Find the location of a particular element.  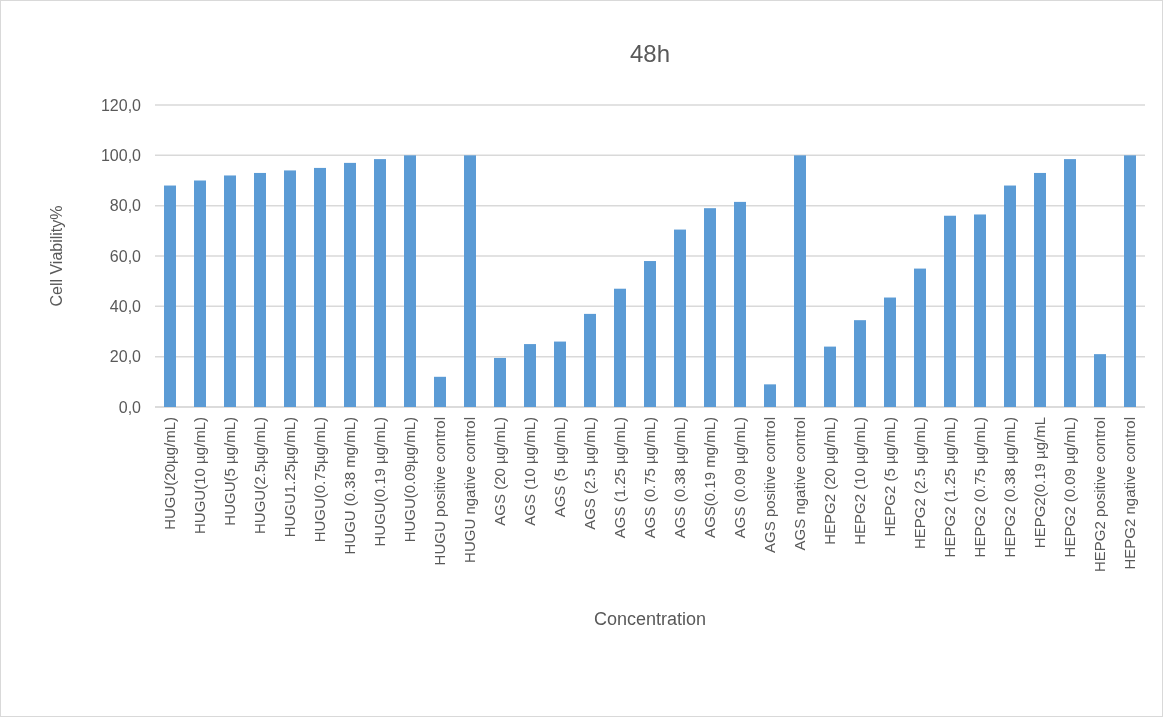

x-tick-label: HUGU(5 µg/mL) is located at coordinates (230, 471).